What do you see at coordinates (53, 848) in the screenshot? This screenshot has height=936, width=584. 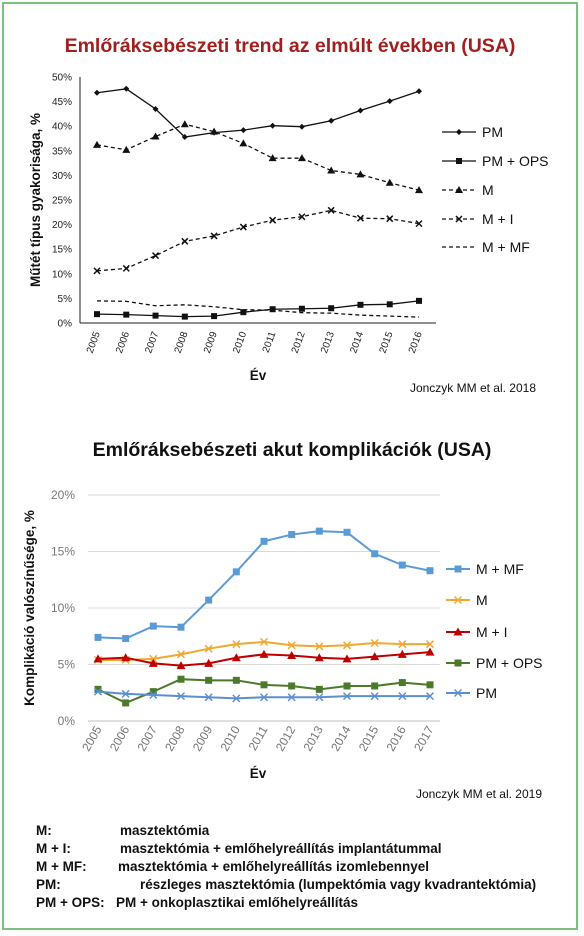 I see `definition-abbr: M + I:` at bounding box center [53, 848].